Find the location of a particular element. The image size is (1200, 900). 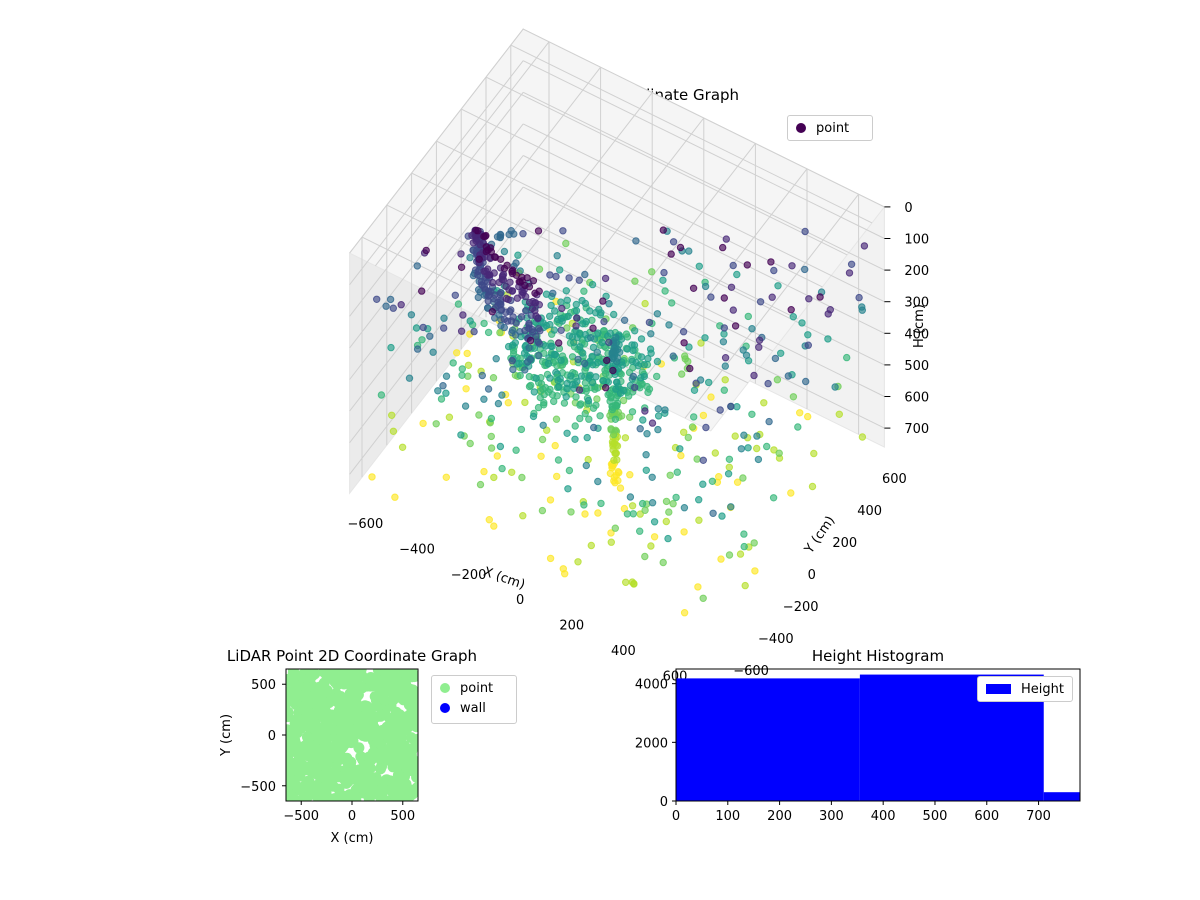

y-tick-label-2d: 500 is located at coordinates (263, 685).